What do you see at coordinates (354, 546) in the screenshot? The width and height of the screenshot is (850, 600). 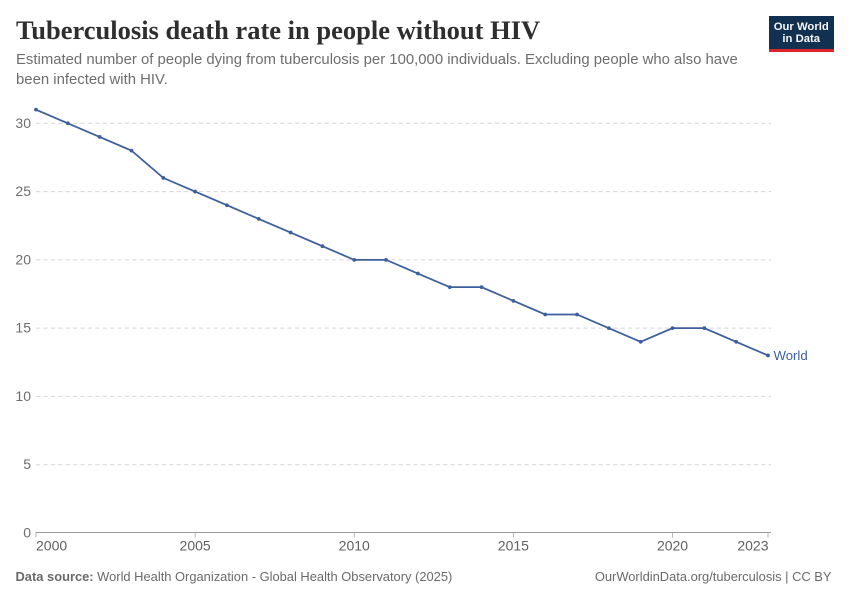 I see `svg-text: 2010` at bounding box center [354, 546].